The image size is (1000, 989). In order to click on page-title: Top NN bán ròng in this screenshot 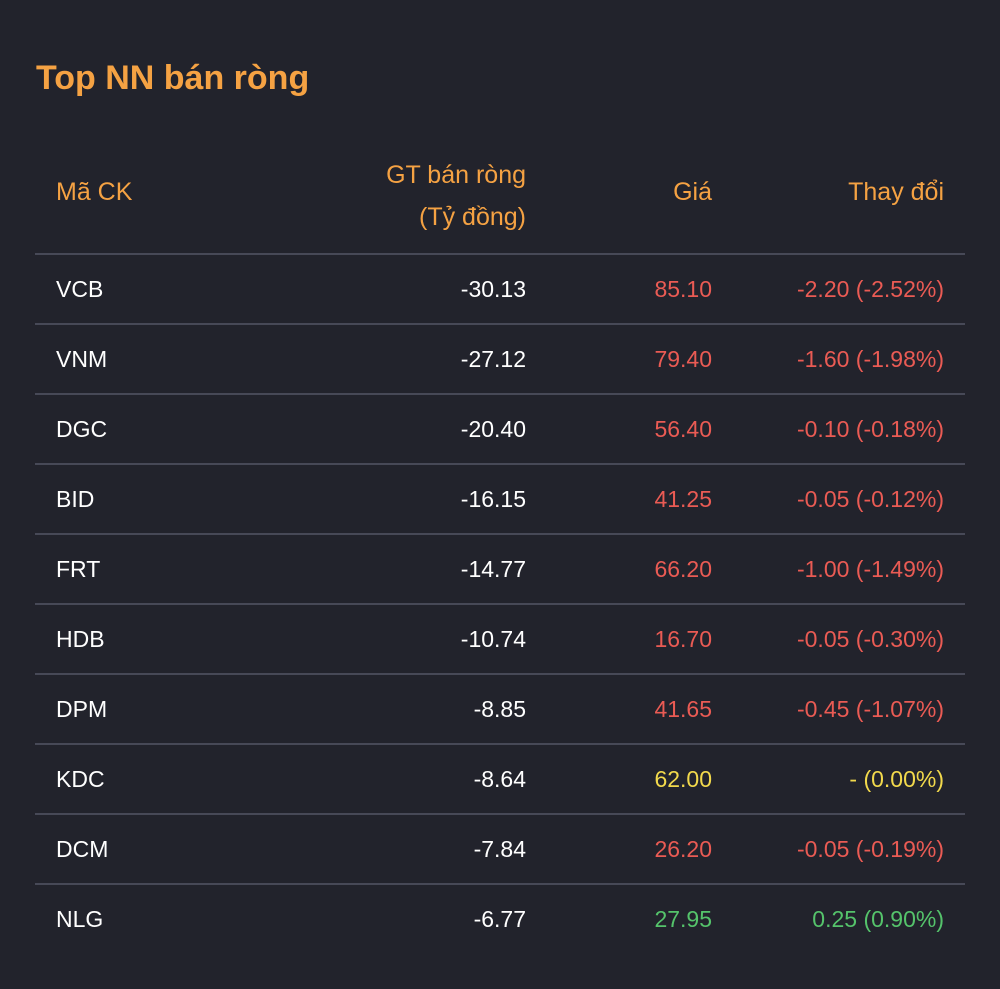, I will do `click(173, 78)`.